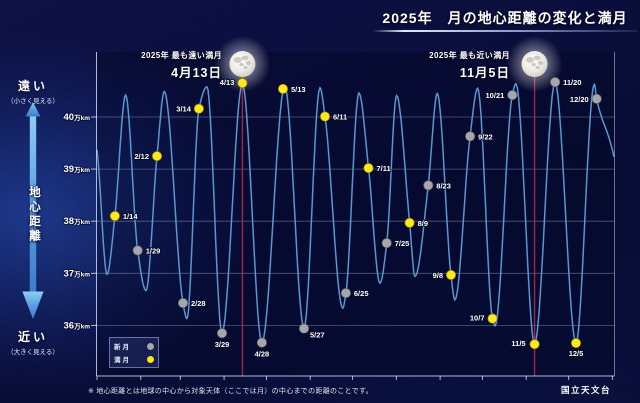  What do you see at coordinates (159, 65) in the screenshot?
I see `annotation-farthest-full-moon: 2025年 最も遠い満月 4月13日` at bounding box center [159, 65].